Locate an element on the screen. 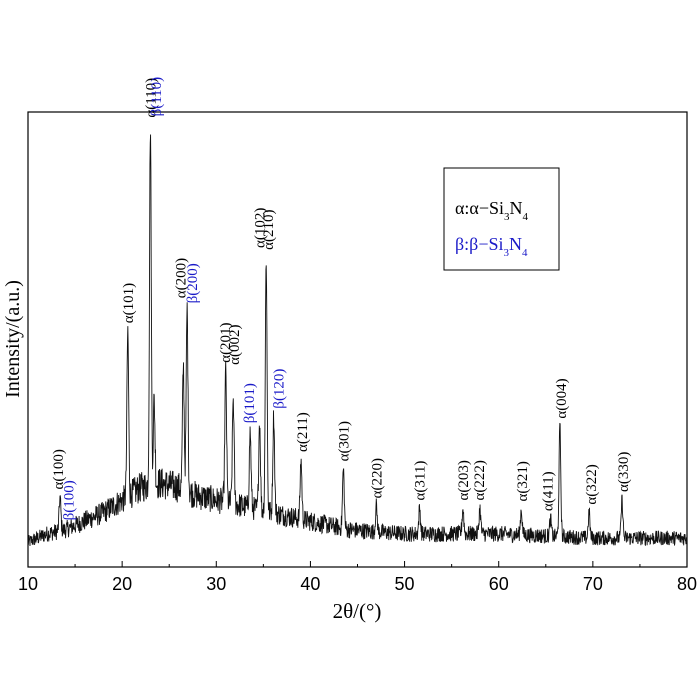 This screenshot has height=700, width=700. peak-label: α(211) is located at coordinates (303, 432).